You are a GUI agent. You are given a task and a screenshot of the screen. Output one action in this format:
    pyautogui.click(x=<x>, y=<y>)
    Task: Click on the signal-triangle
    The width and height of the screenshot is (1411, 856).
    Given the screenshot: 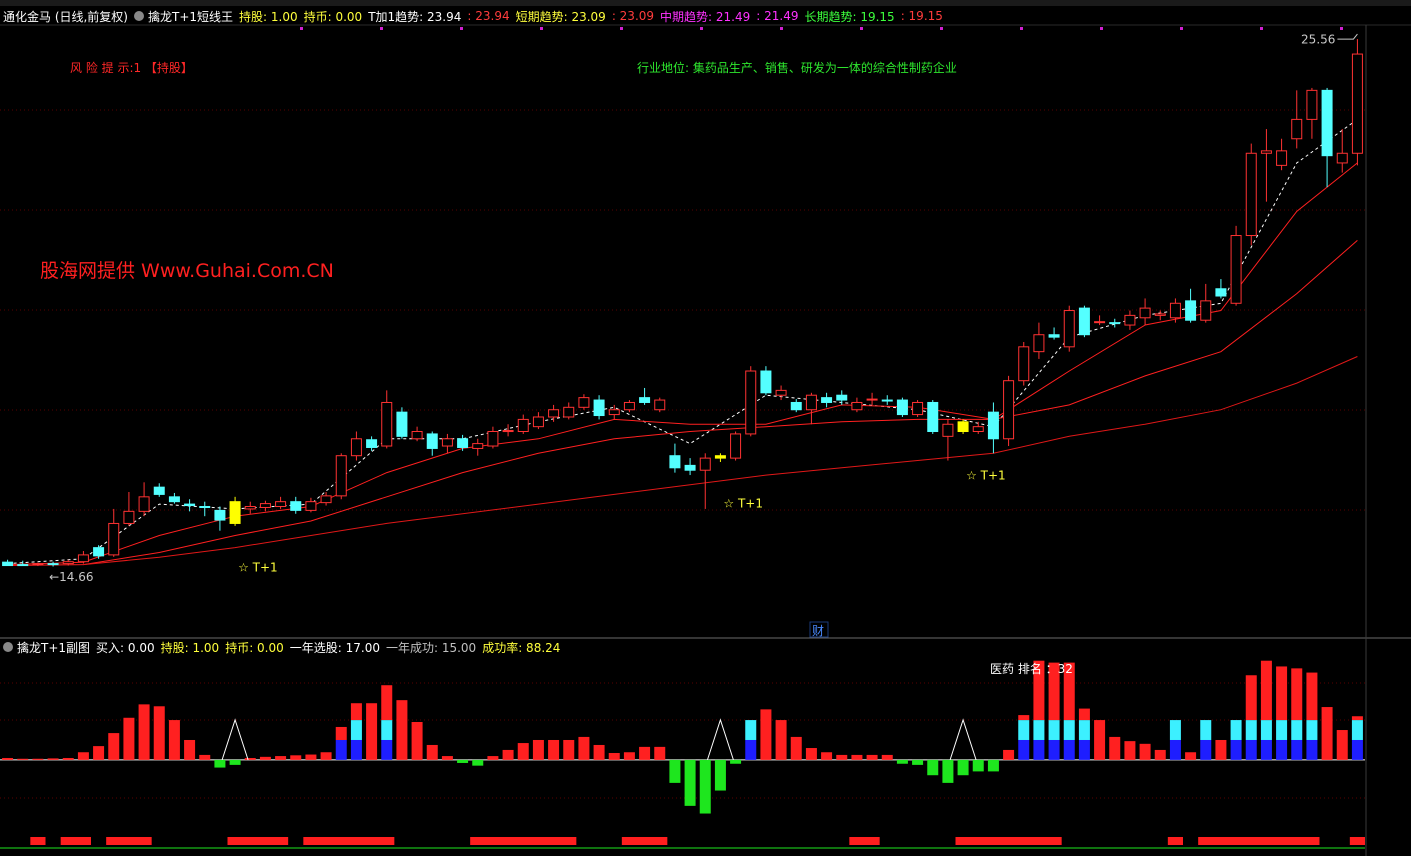 What is the action you would take?
    pyautogui.click(x=235, y=739)
    